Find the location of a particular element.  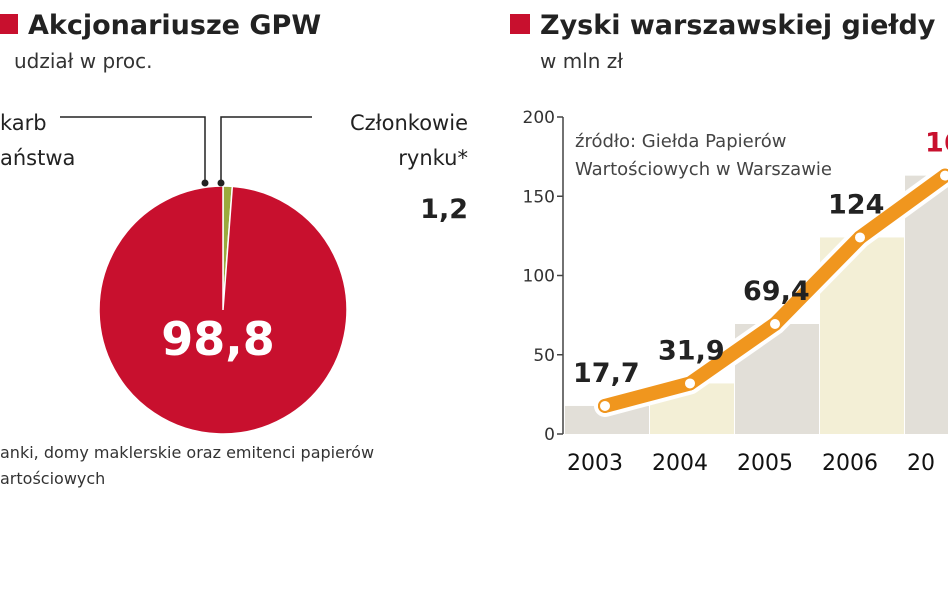

line-subtitle: w mln zł is located at coordinates (581, 61).